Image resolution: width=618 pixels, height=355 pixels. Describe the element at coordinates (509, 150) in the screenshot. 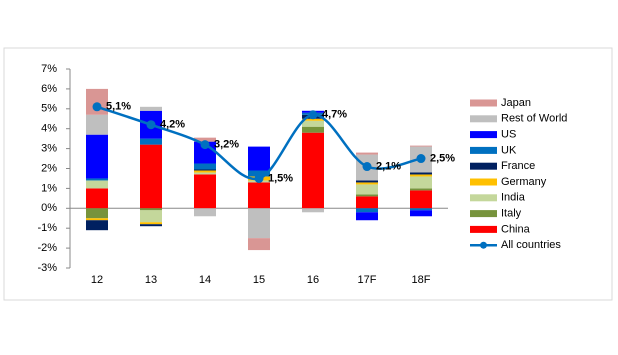

I see `legend-label: UK` at that location.